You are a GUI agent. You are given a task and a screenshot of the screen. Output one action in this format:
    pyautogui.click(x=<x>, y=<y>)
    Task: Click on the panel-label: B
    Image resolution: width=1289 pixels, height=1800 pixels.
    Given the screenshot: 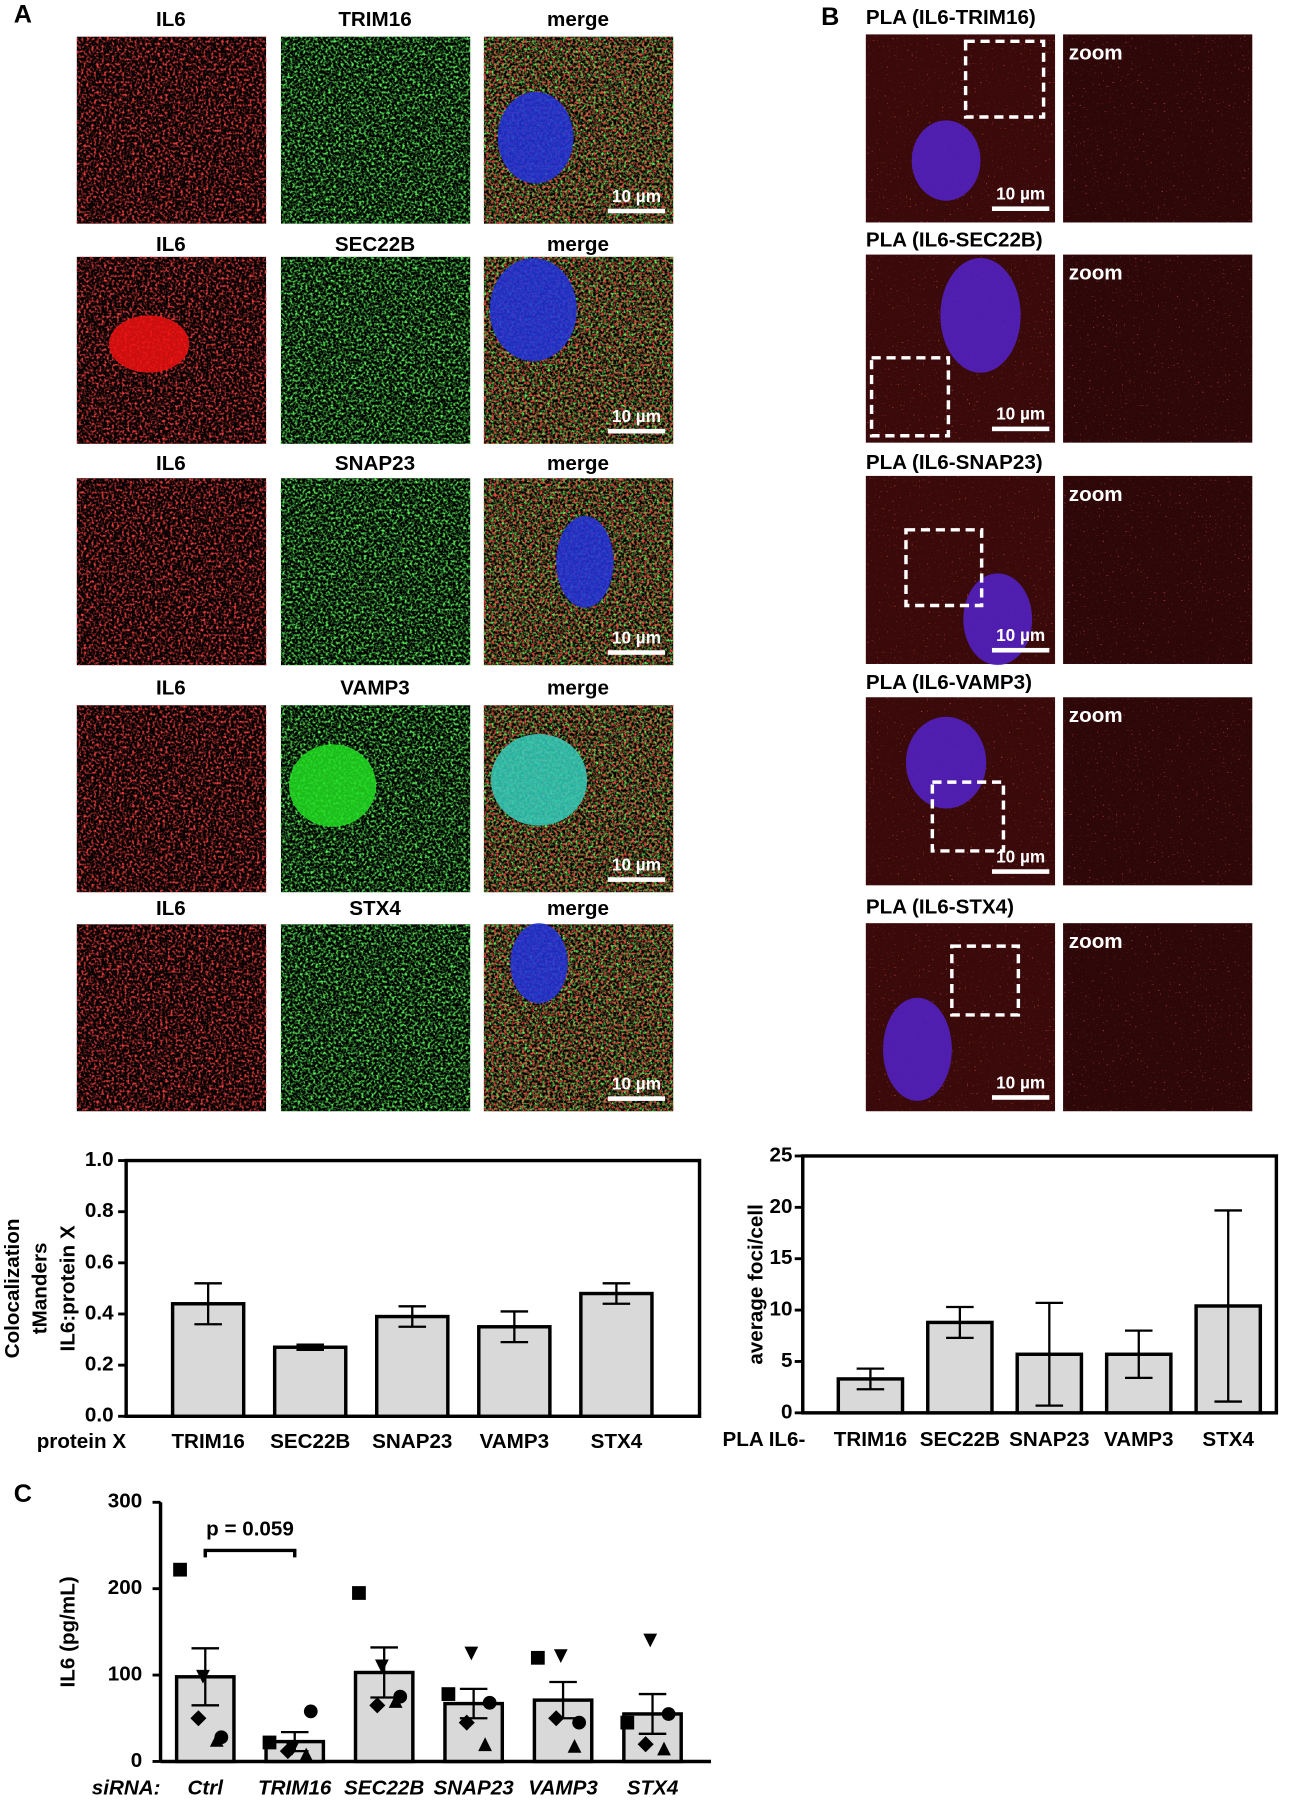 What is the action you would take?
    pyautogui.click(x=830, y=17)
    